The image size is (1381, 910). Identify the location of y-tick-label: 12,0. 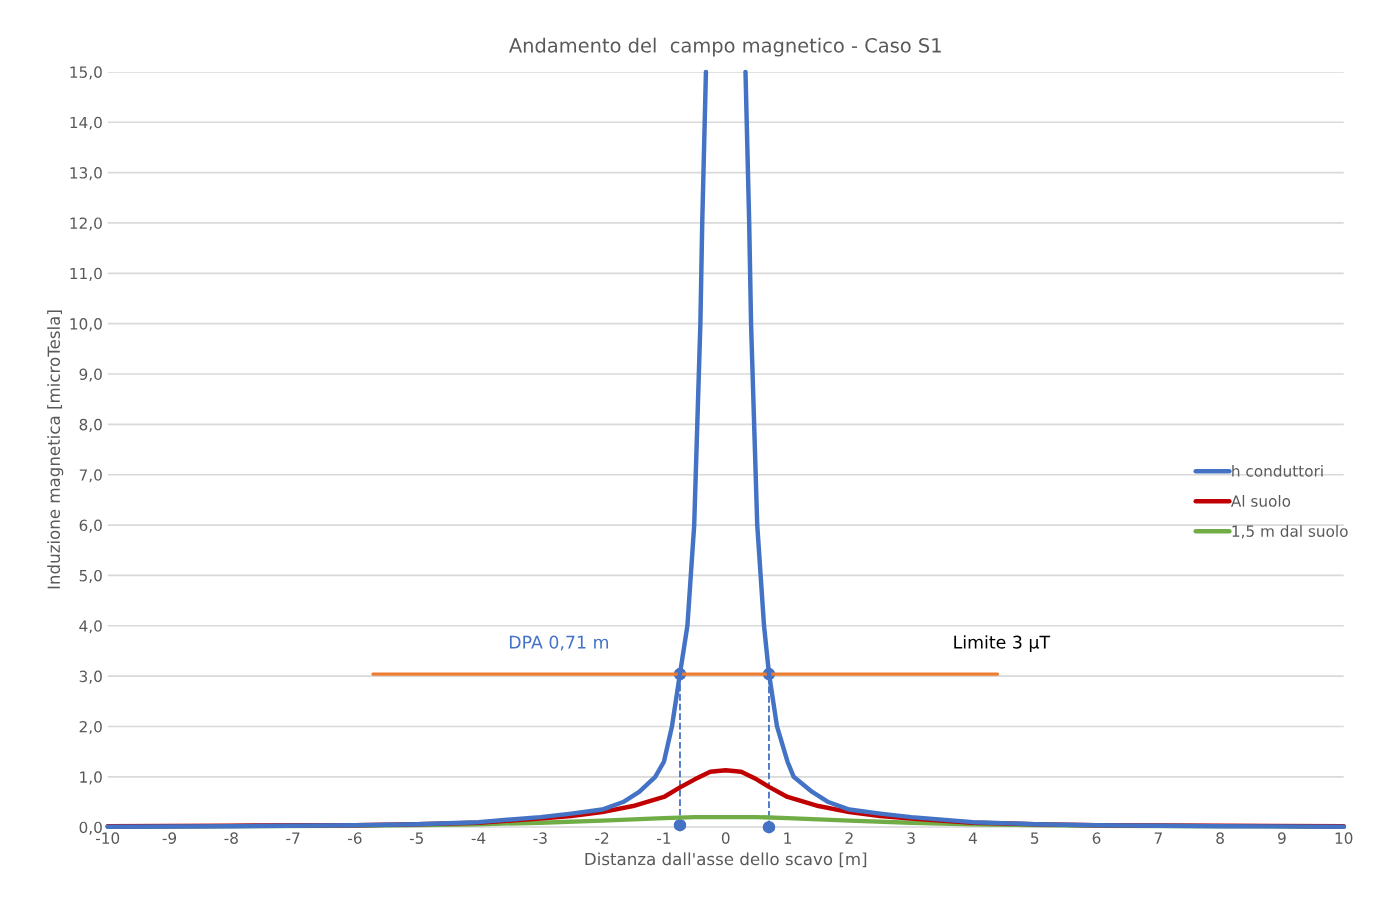
(86, 224).